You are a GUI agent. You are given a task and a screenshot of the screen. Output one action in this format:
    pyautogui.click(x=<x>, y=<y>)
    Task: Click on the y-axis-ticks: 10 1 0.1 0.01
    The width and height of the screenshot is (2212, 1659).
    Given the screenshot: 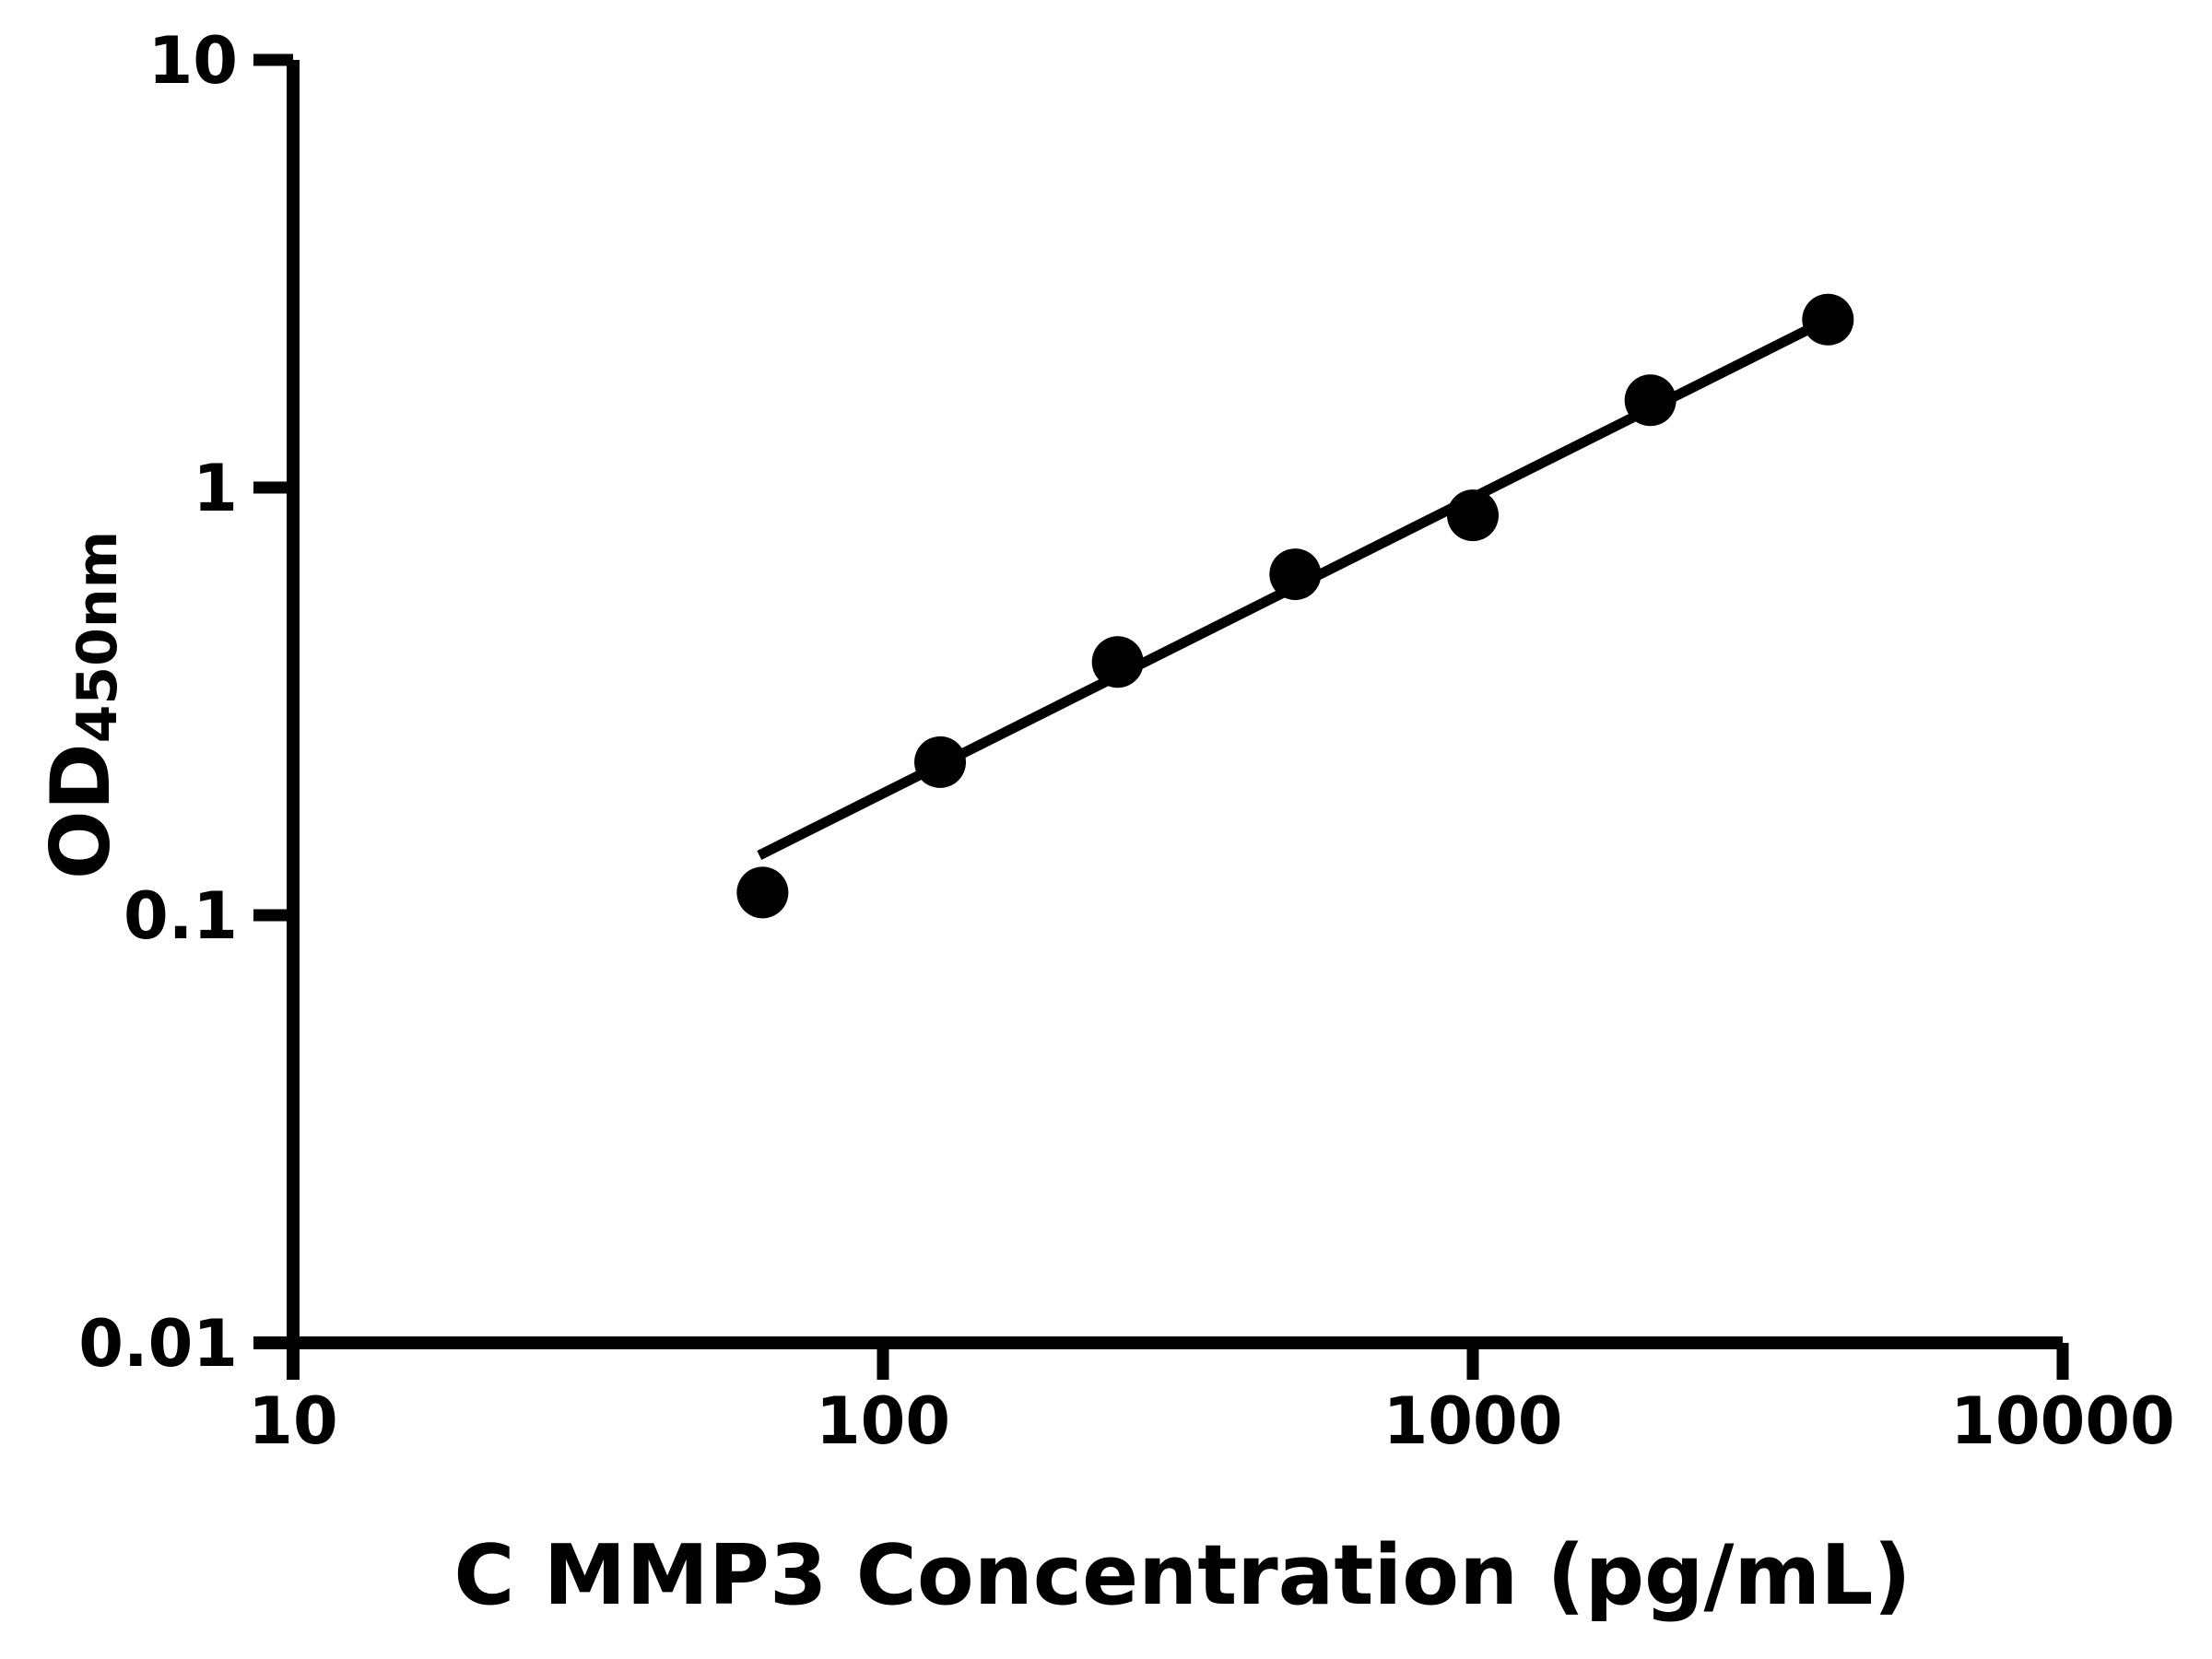 What is the action you would take?
    pyautogui.click(x=185, y=702)
    